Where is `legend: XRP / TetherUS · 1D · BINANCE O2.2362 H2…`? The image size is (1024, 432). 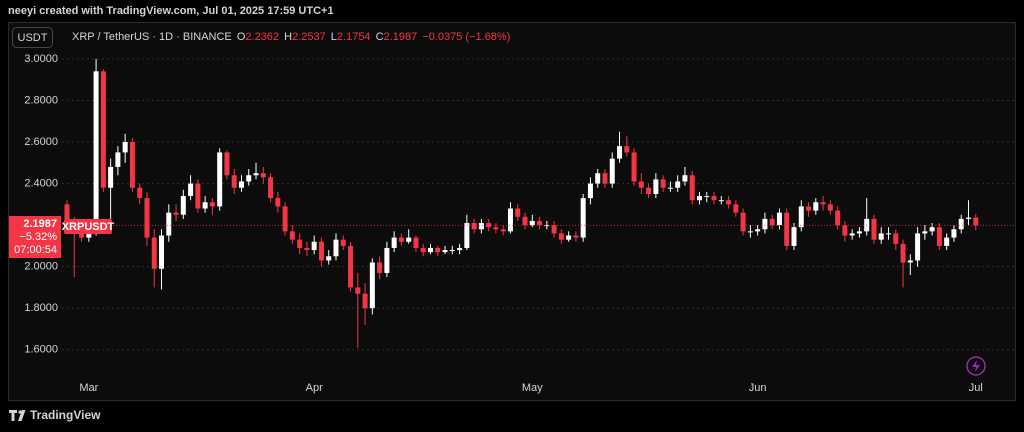 legend: XRP / TetherUS · 1D · BINANCE O2.2362 H2… is located at coordinates (291, 37).